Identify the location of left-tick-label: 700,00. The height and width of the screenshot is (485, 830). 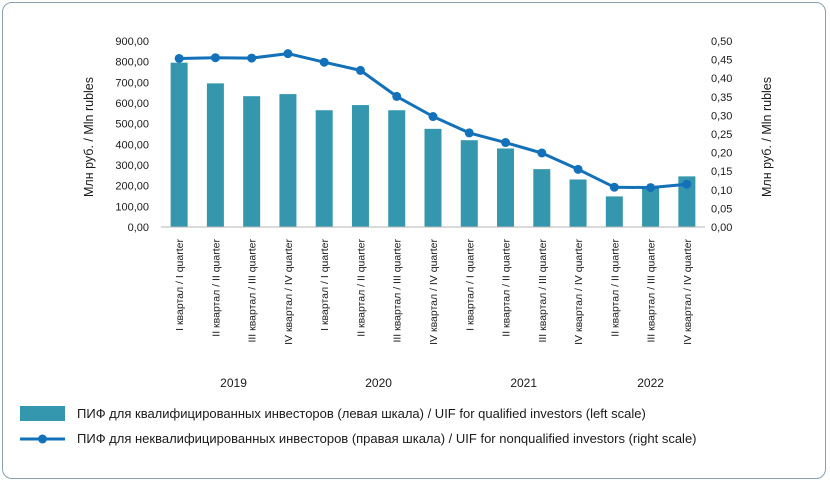
(132, 83).